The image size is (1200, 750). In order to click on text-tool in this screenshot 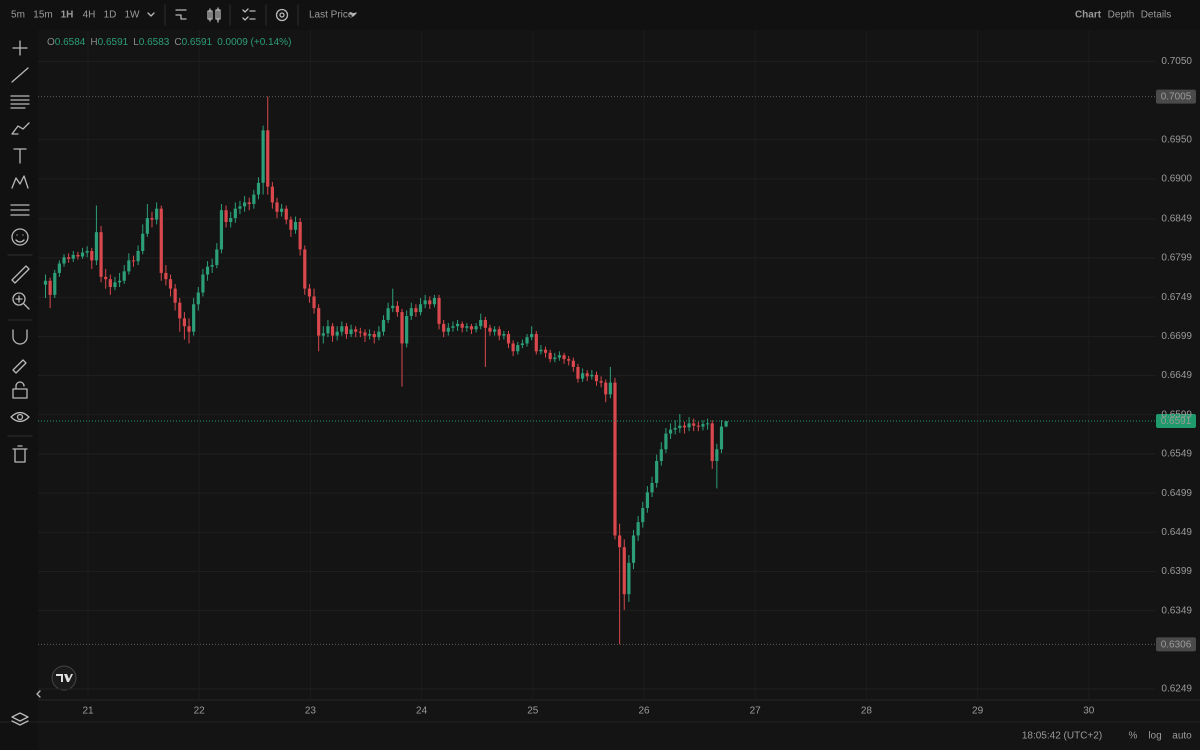, I will do `click(20, 156)`.